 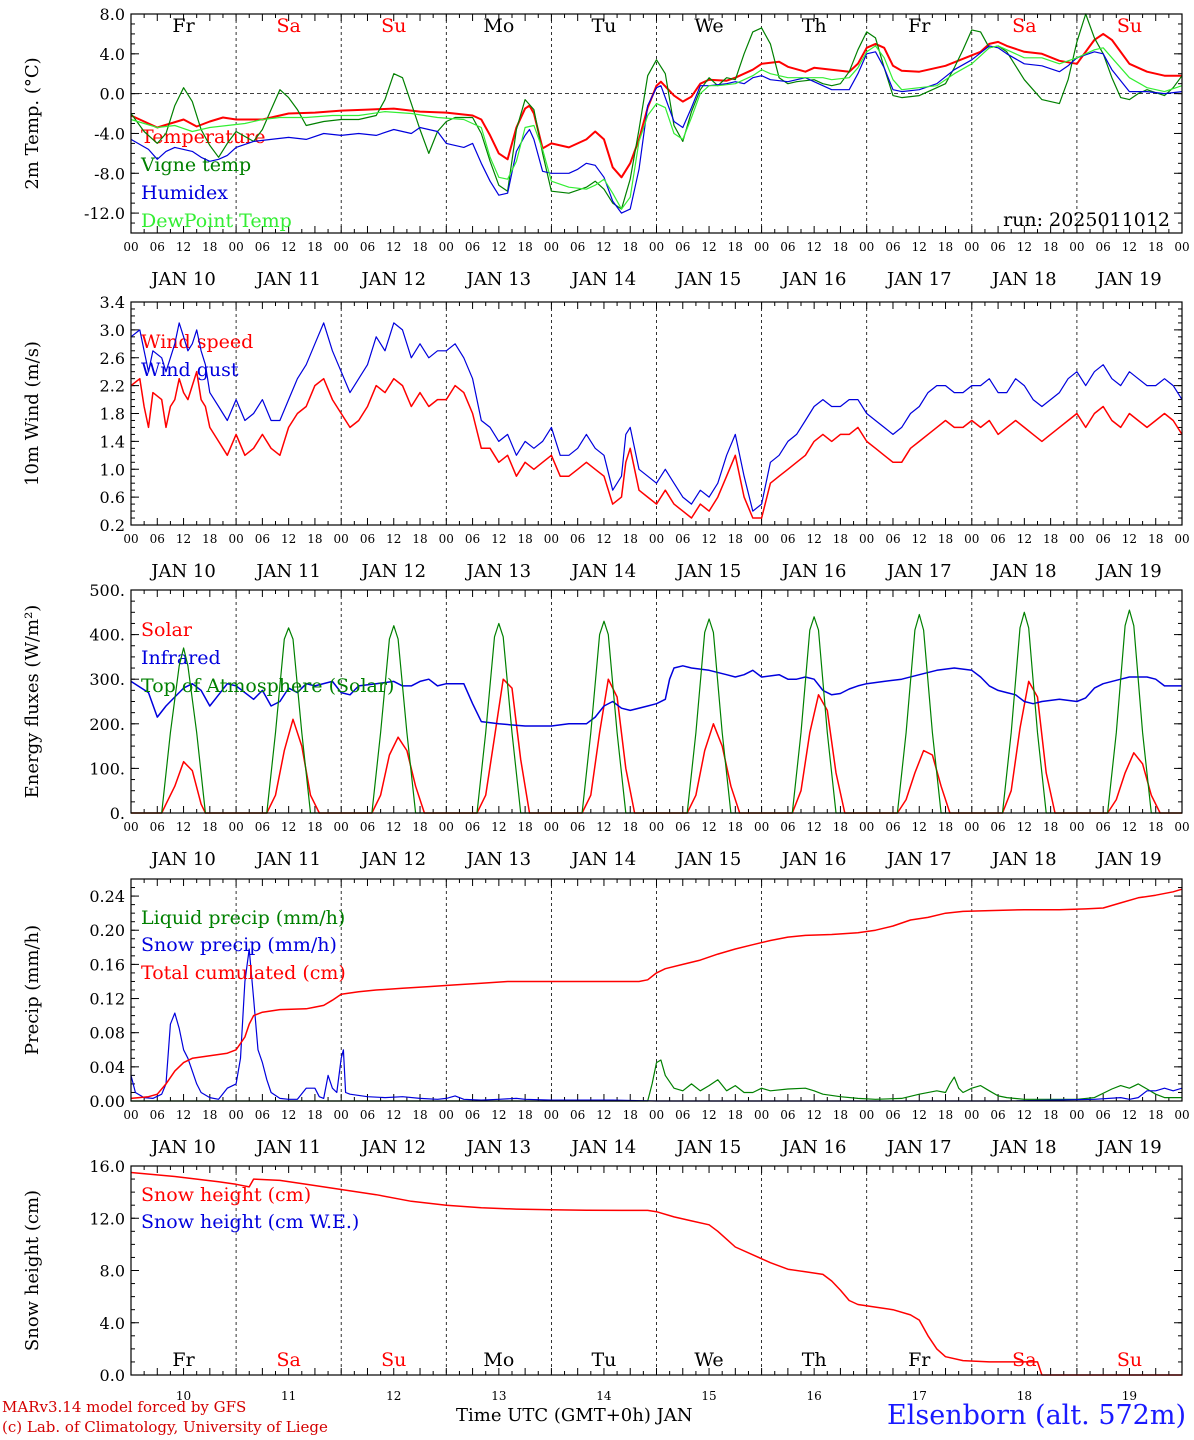 I want to click on station-label: Elsenborn (alt. 572m), so click(x=1036, y=1415).